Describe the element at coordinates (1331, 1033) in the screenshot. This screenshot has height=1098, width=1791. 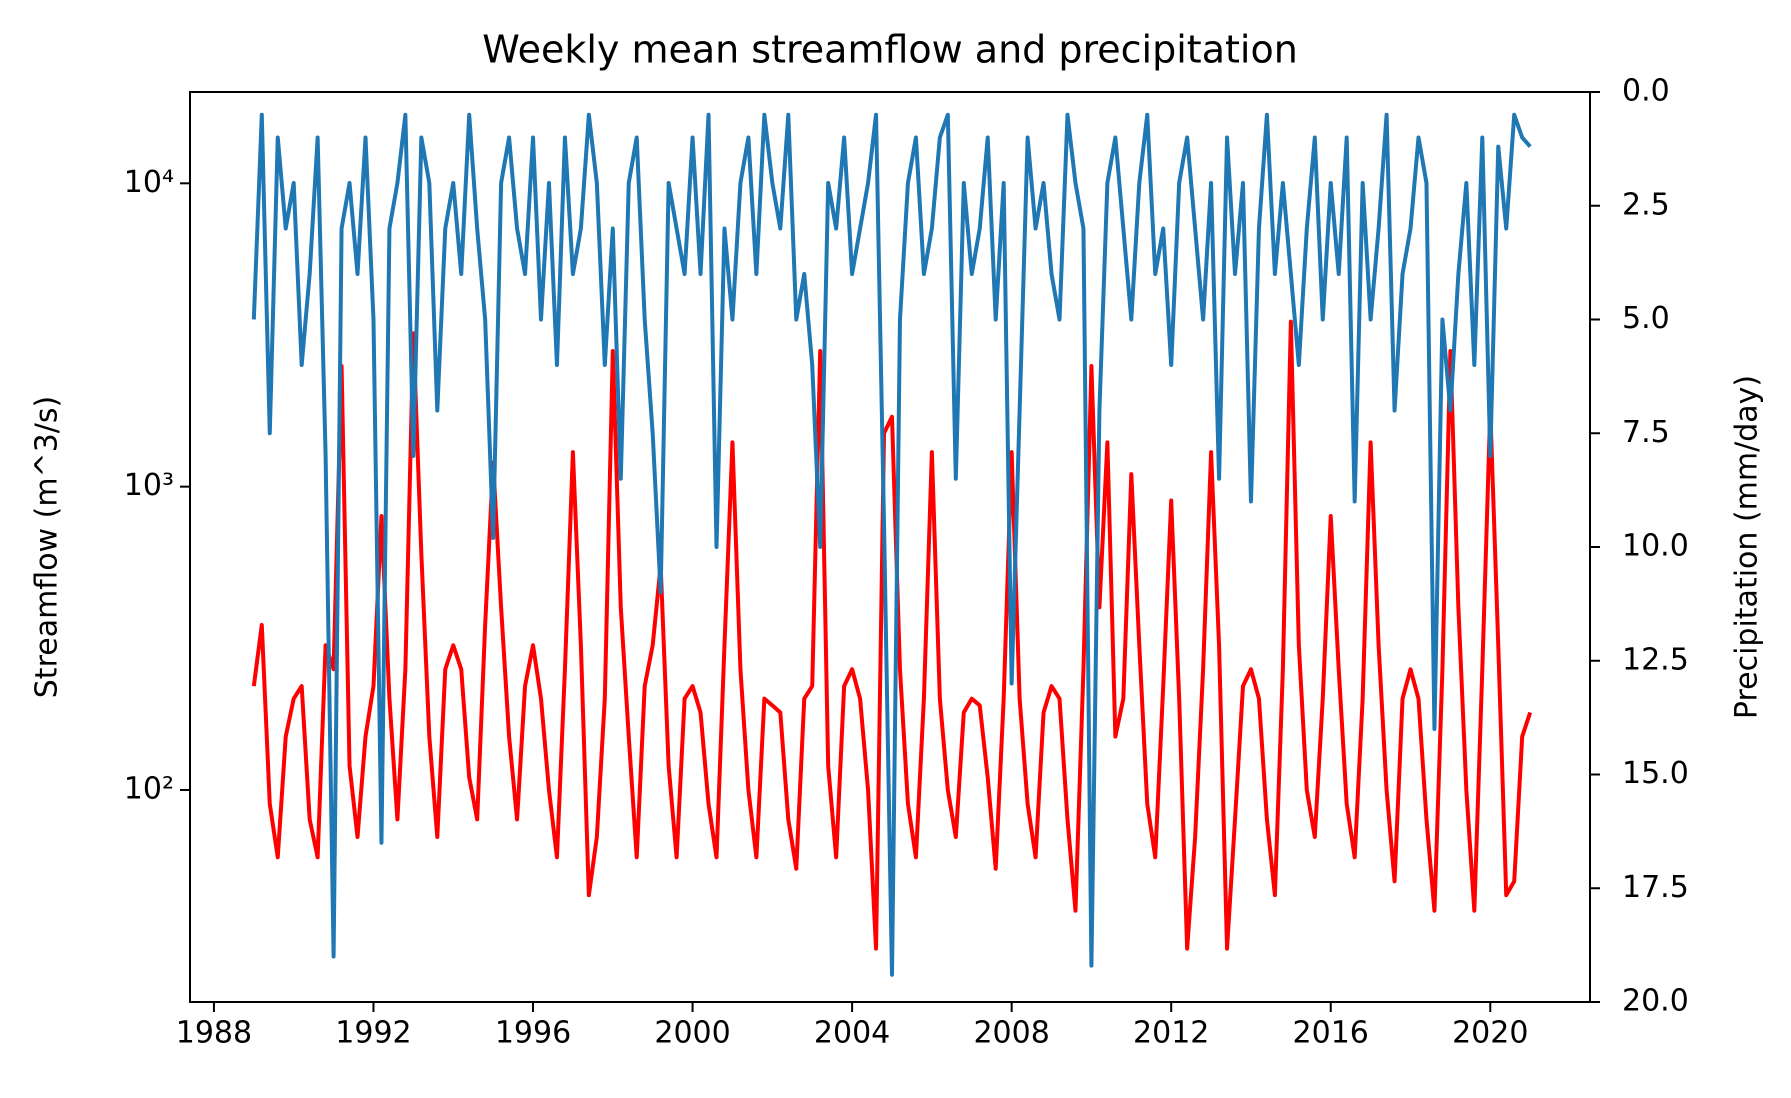
I see `x-tick-label: 2016` at that location.